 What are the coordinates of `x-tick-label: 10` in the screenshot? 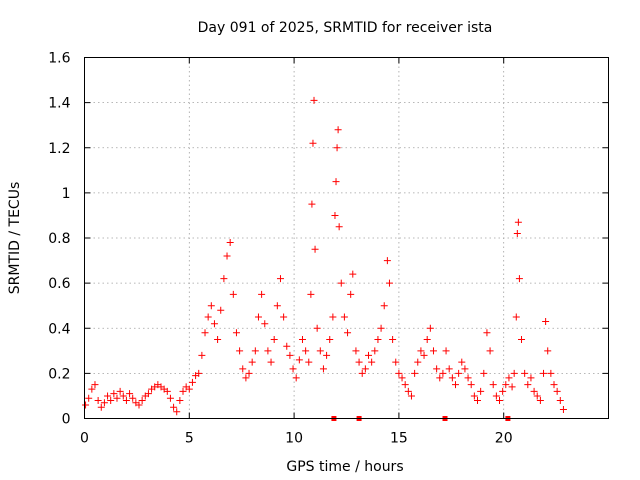 It's located at (294, 439).